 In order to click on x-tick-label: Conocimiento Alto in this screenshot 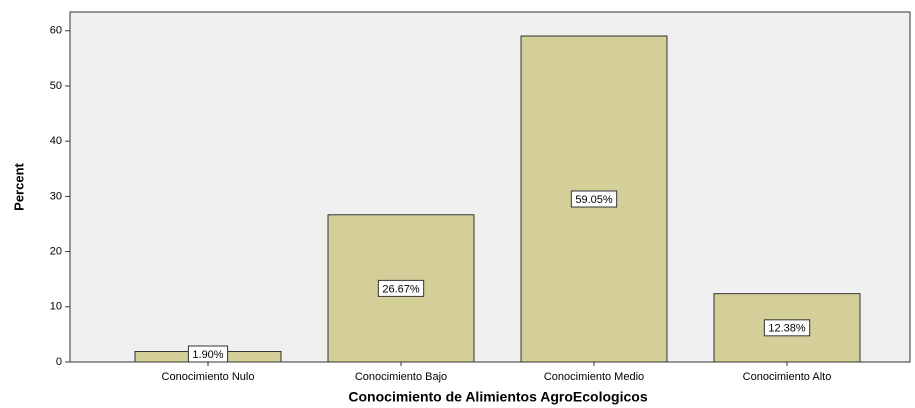, I will do `click(787, 377)`.